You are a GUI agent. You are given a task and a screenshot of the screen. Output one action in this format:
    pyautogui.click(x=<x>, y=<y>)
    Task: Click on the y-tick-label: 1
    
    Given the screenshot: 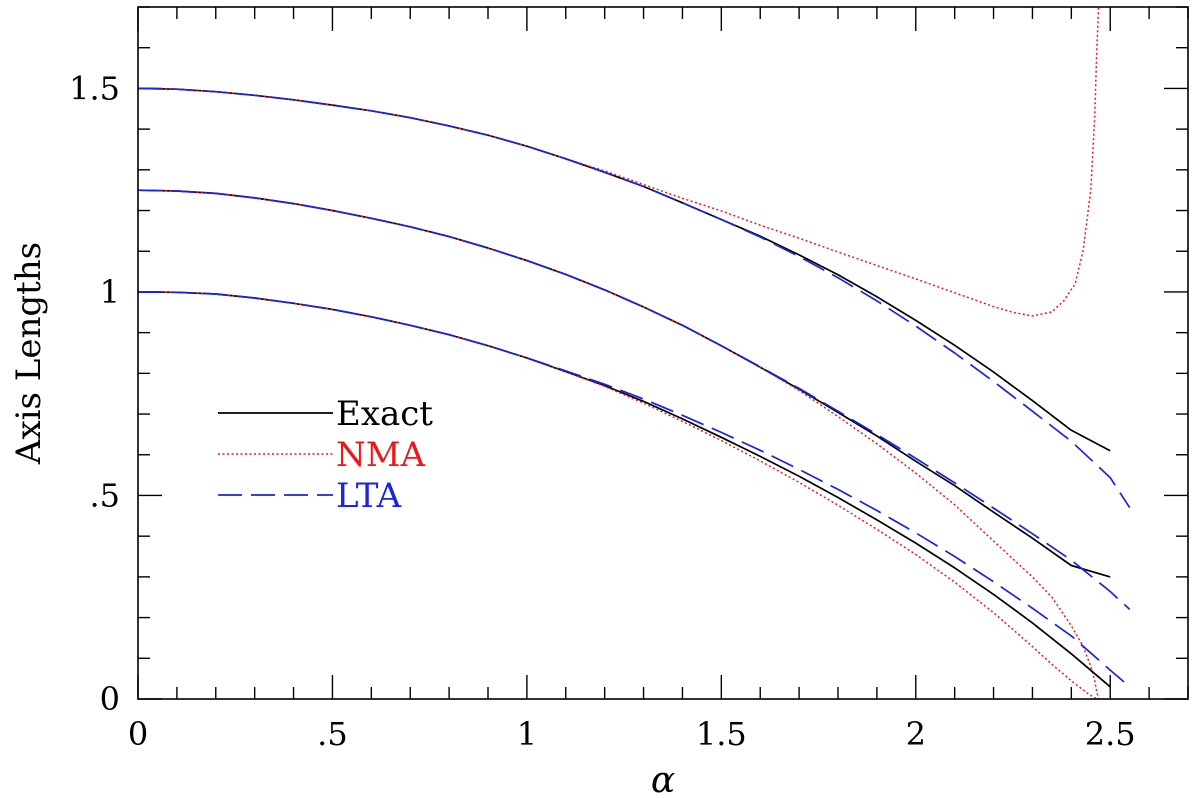 What is the action you would take?
    pyautogui.click(x=110, y=292)
    